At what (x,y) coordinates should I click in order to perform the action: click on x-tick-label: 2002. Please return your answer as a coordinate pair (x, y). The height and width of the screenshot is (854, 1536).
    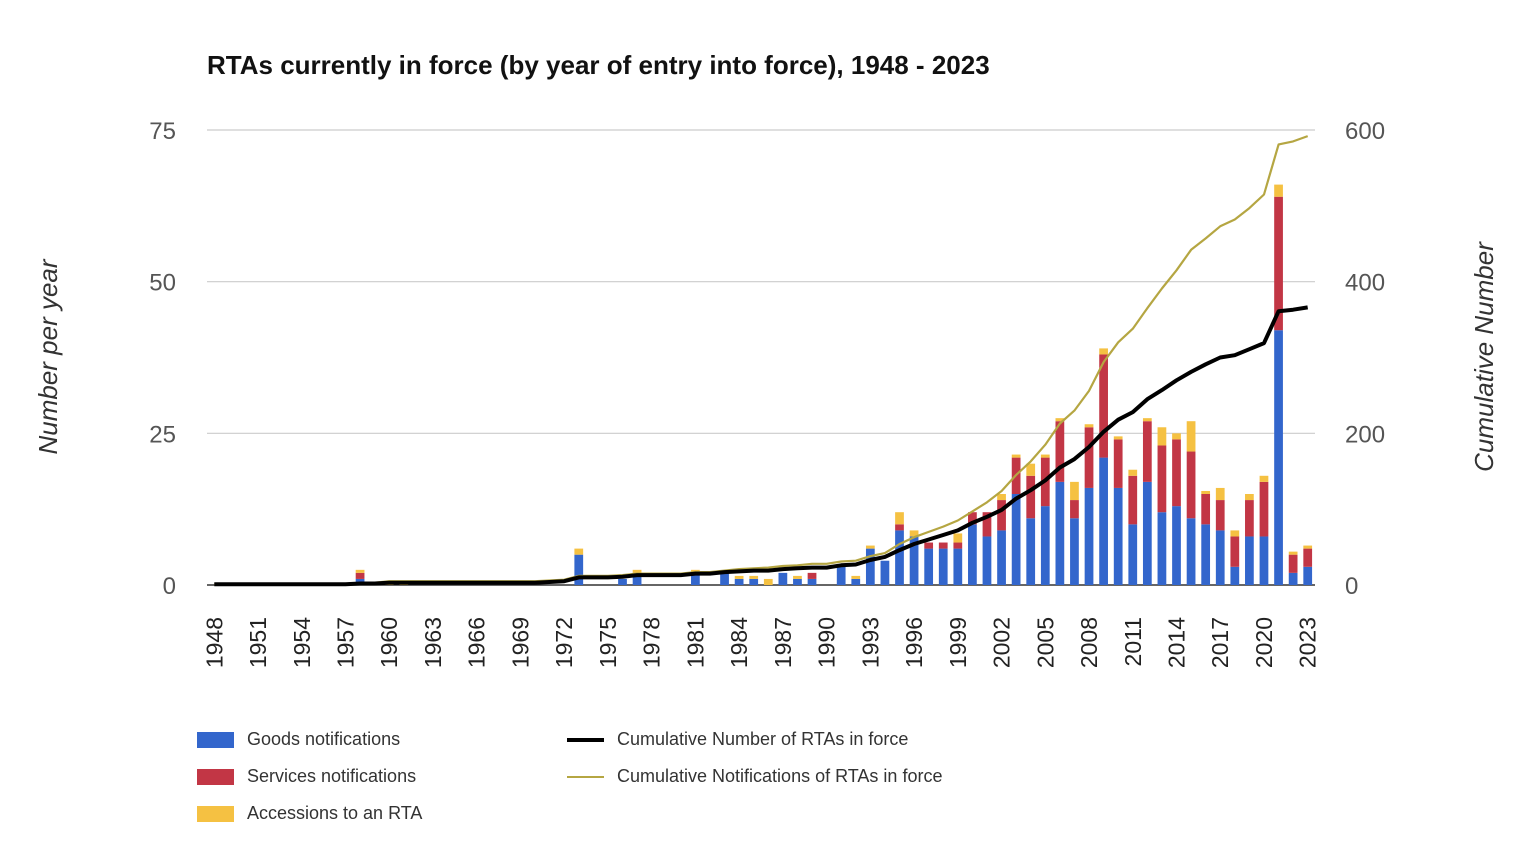
    Looking at the image, I should click on (1002, 642).